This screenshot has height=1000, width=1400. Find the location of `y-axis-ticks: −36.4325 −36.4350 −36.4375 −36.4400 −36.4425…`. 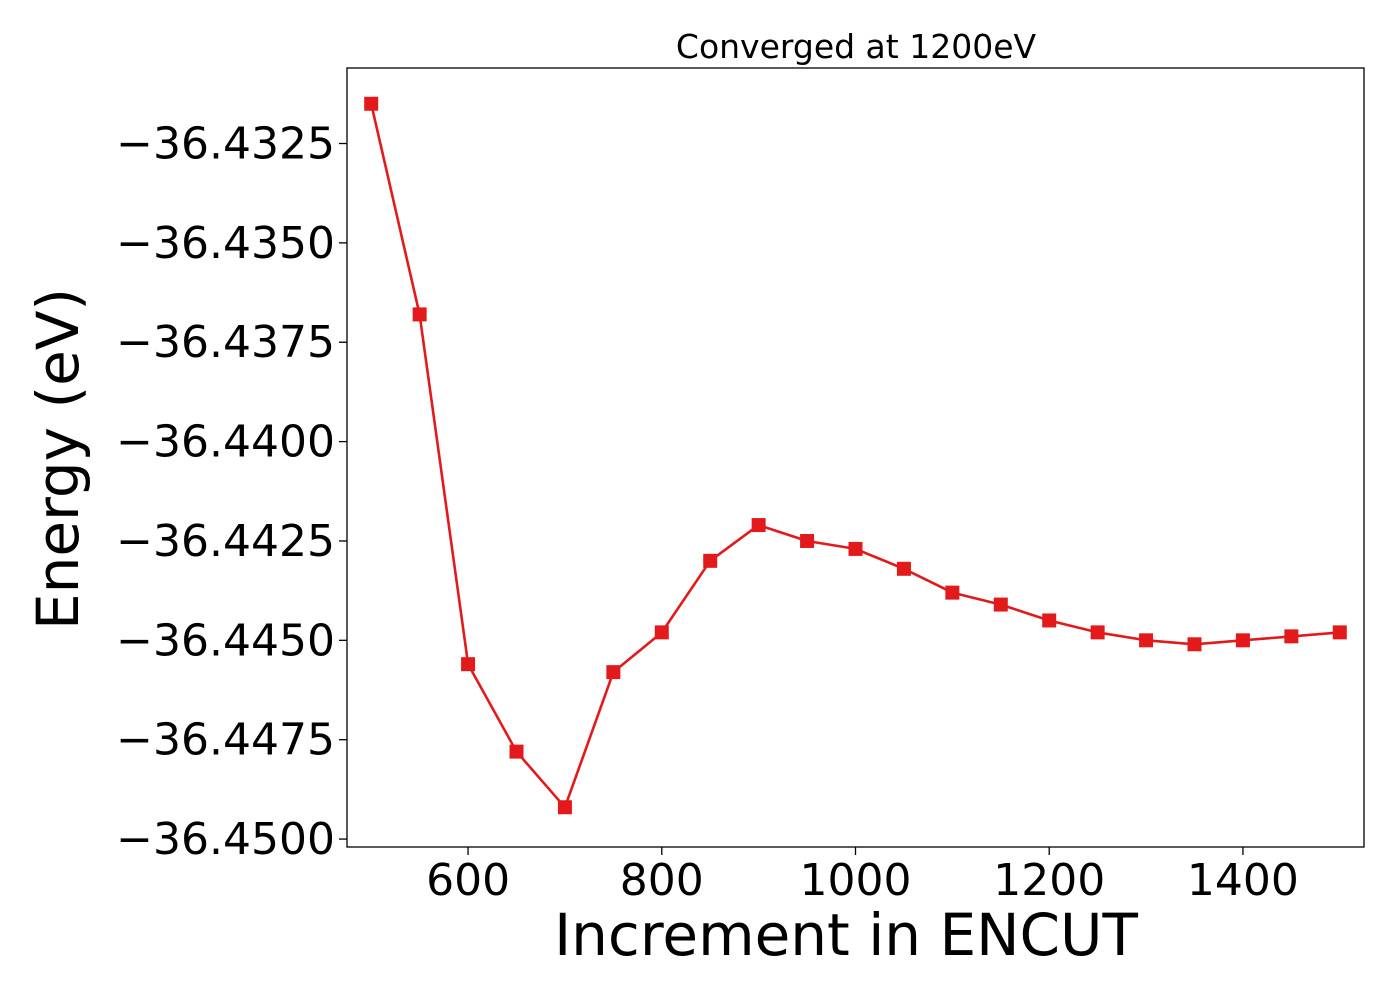

y-axis-ticks: −36.4325 −36.4350 −36.4375 −36.4400 −36.4425… is located at coordinates (231, 492).